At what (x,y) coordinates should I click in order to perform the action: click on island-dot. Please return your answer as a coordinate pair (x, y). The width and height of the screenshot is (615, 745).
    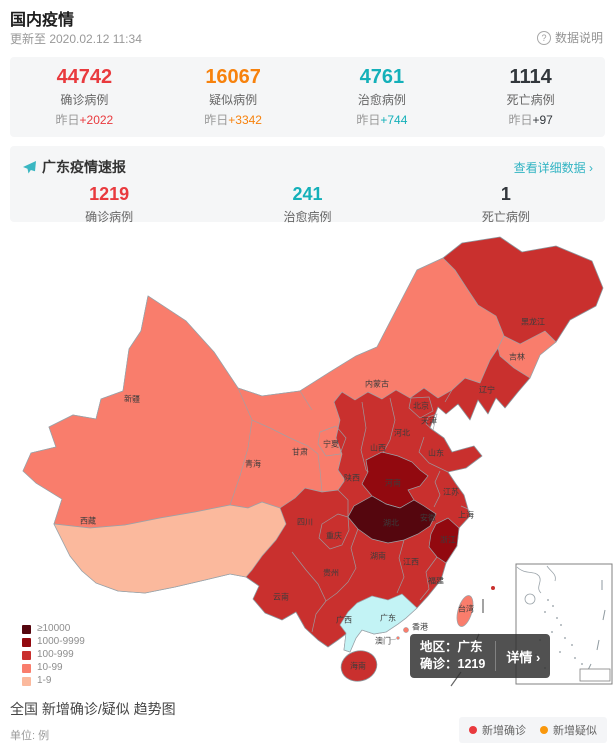
    Looking at the image, I should click on (493, 588).